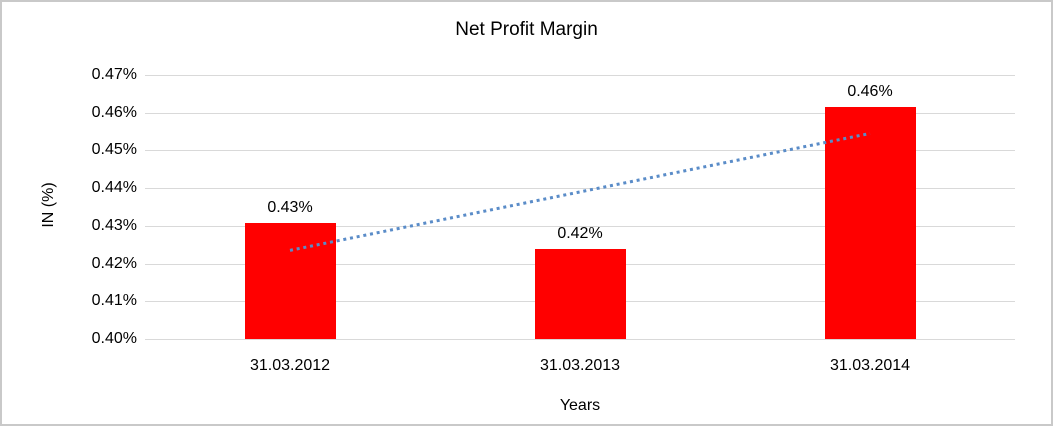 The height and width of the screenshot is (426, 1053). Describe the element at coordinates (114, 188) in the screenshot. I see `y-tick-label: 0.44%` at that location.